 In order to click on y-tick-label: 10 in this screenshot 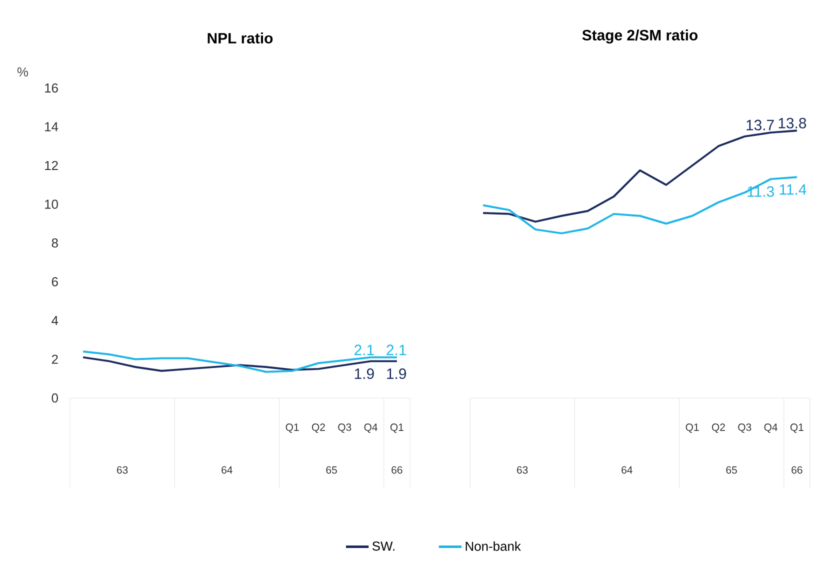, I will do `click(51, 204)`.